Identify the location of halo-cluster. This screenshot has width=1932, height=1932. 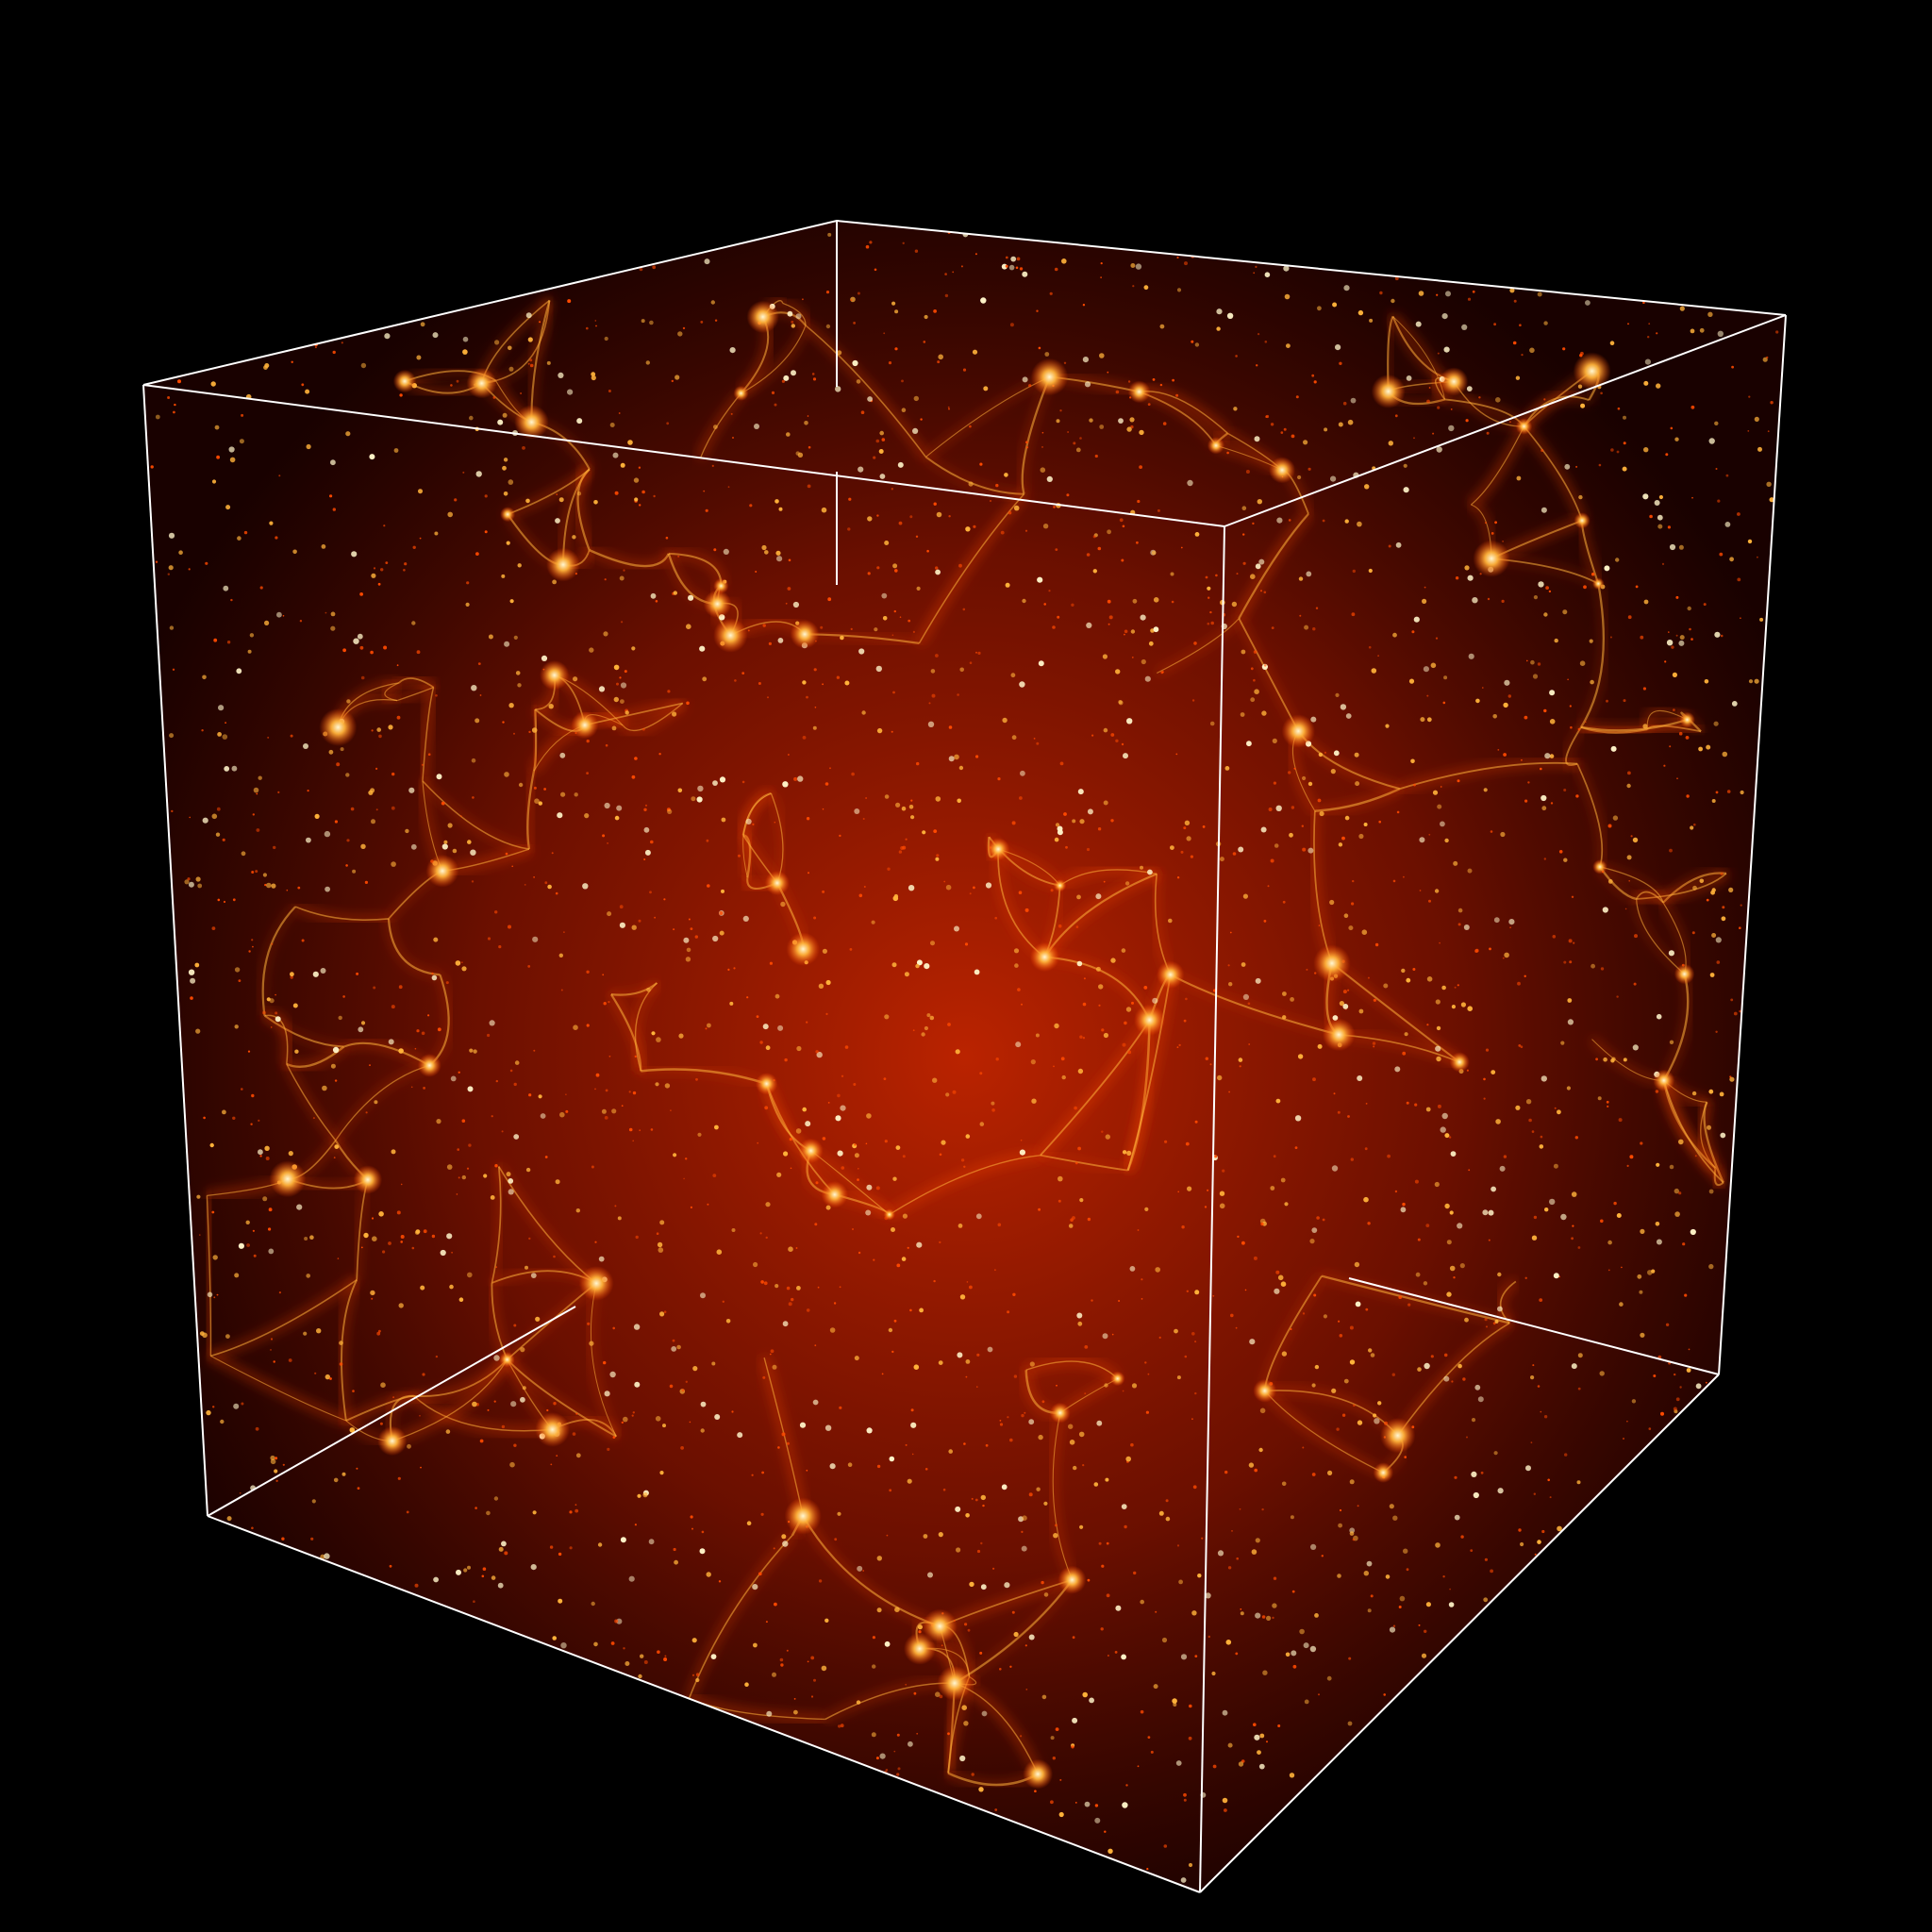
(339, 727).